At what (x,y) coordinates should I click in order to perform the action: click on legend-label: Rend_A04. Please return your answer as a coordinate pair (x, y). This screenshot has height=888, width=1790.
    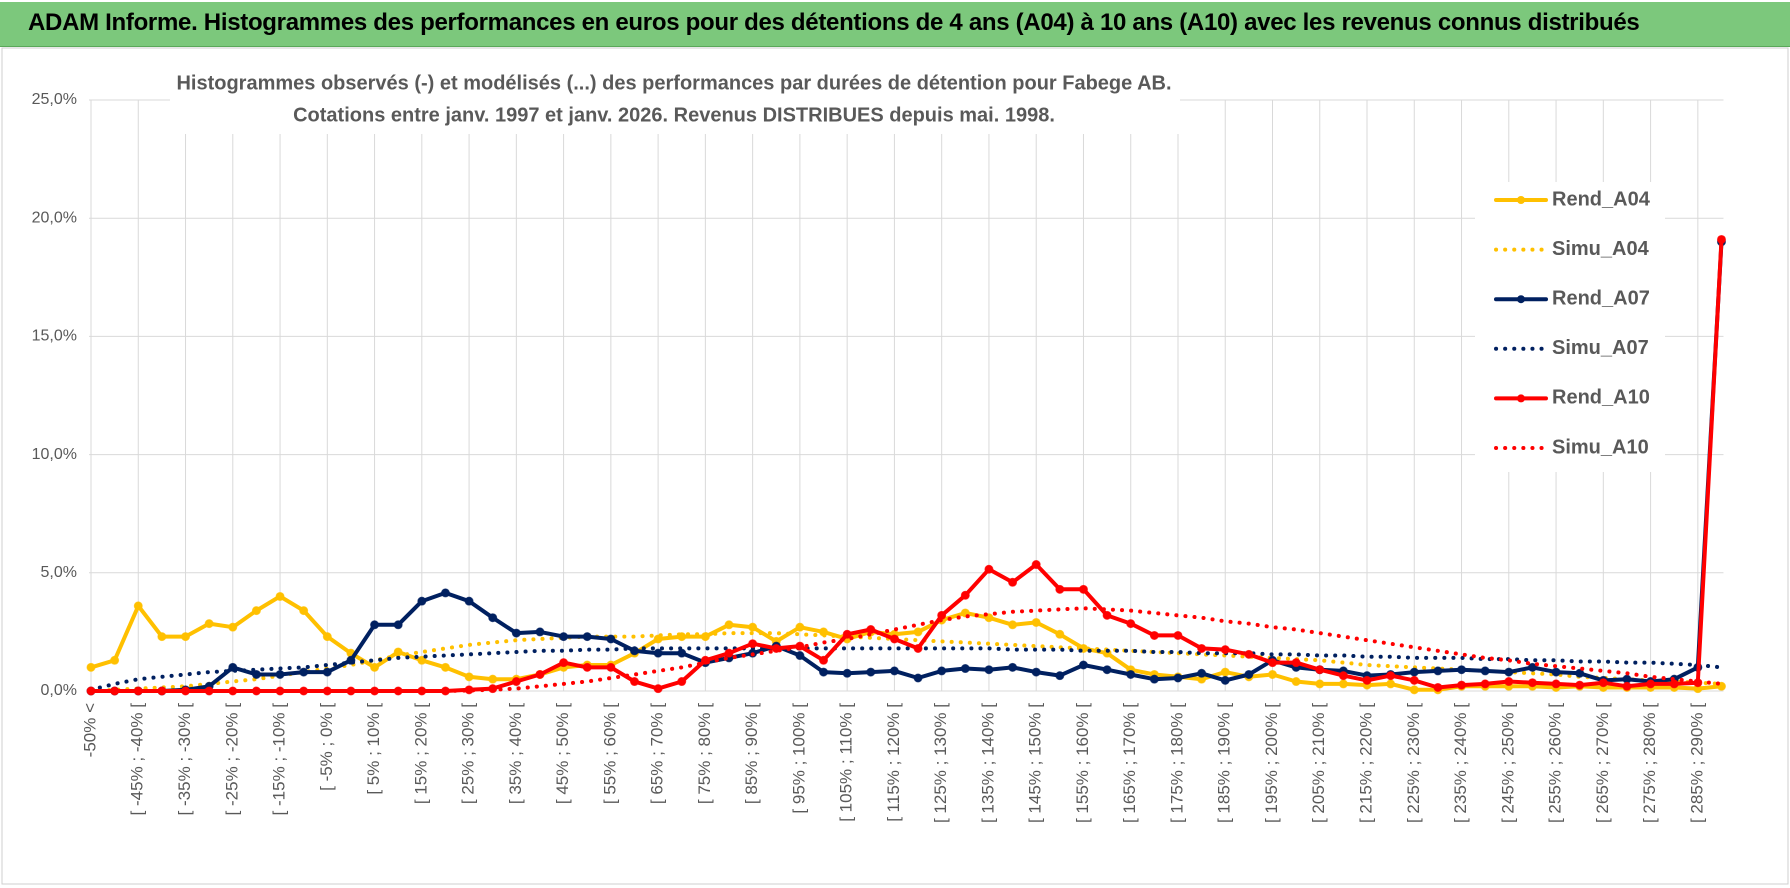
    Looking at the image, I should click on (1601, 199).